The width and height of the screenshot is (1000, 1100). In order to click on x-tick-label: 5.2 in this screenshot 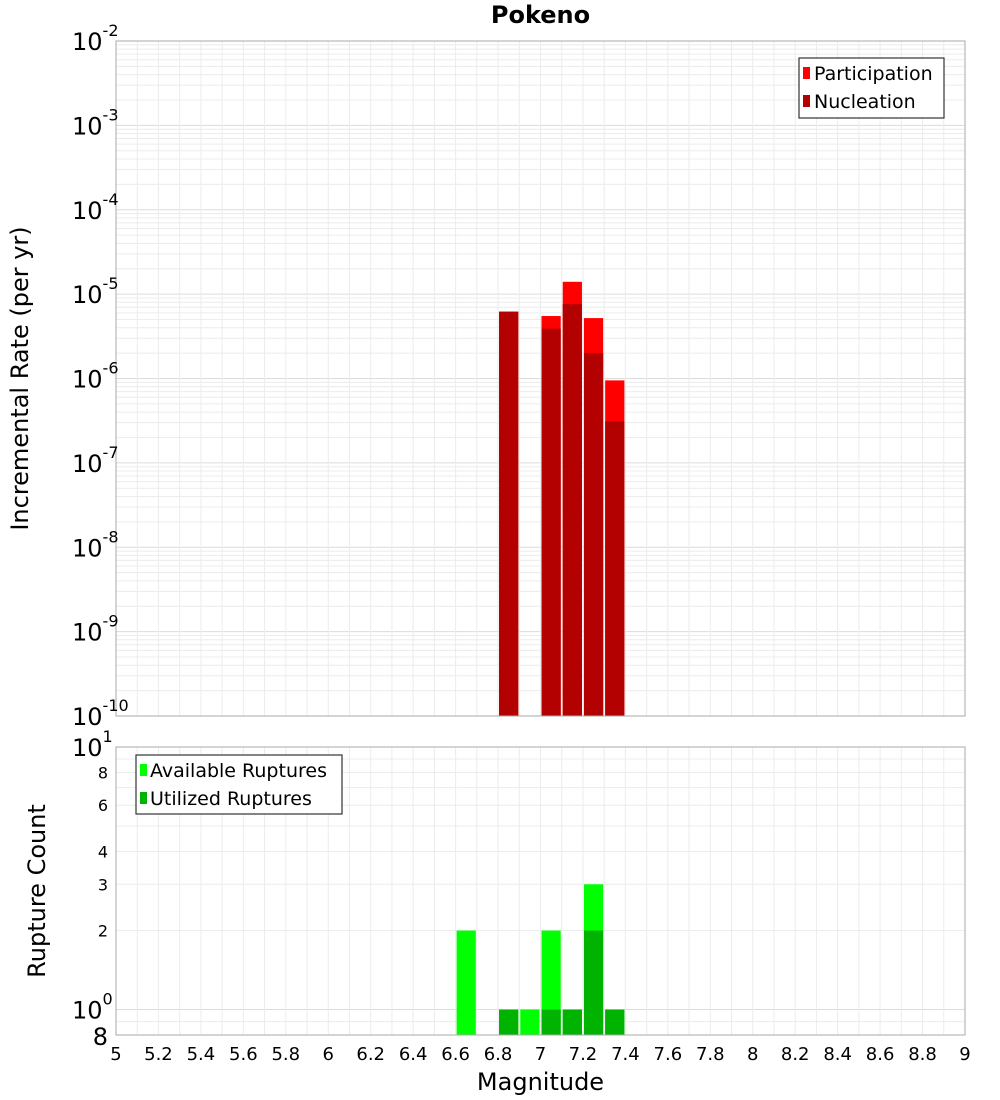, I will do `click(158, 1054)`.